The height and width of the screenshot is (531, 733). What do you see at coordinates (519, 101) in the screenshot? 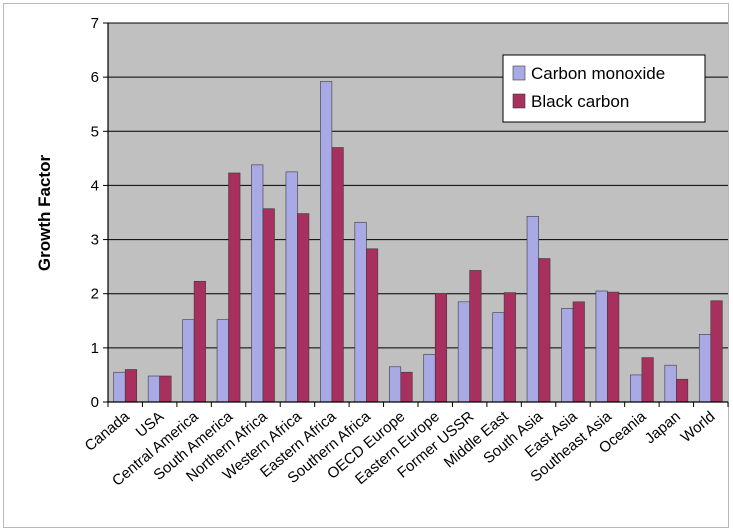
I see `legend-swatch-black-carbon` at bounding box center [519, 101].